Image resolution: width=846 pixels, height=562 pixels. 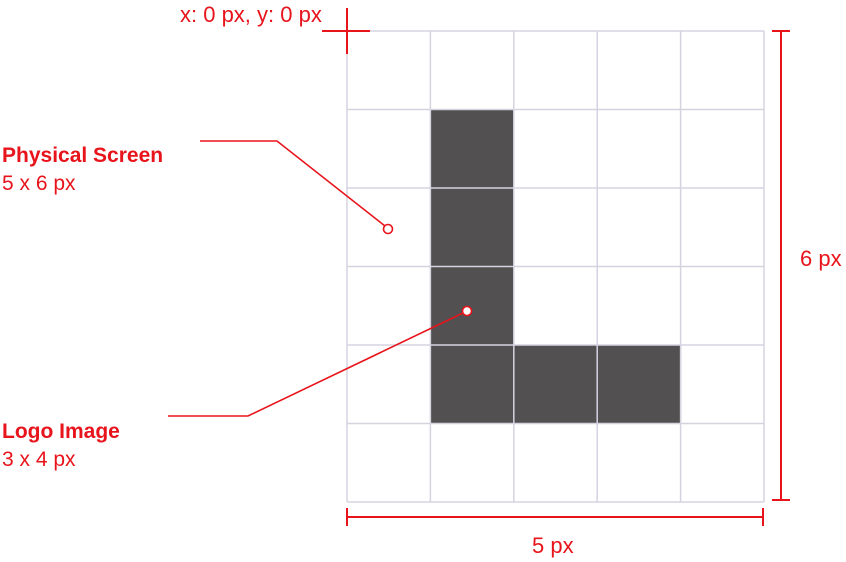 I want to click on physical-screen-title: Physical Screen, so click(x=82, y=155).